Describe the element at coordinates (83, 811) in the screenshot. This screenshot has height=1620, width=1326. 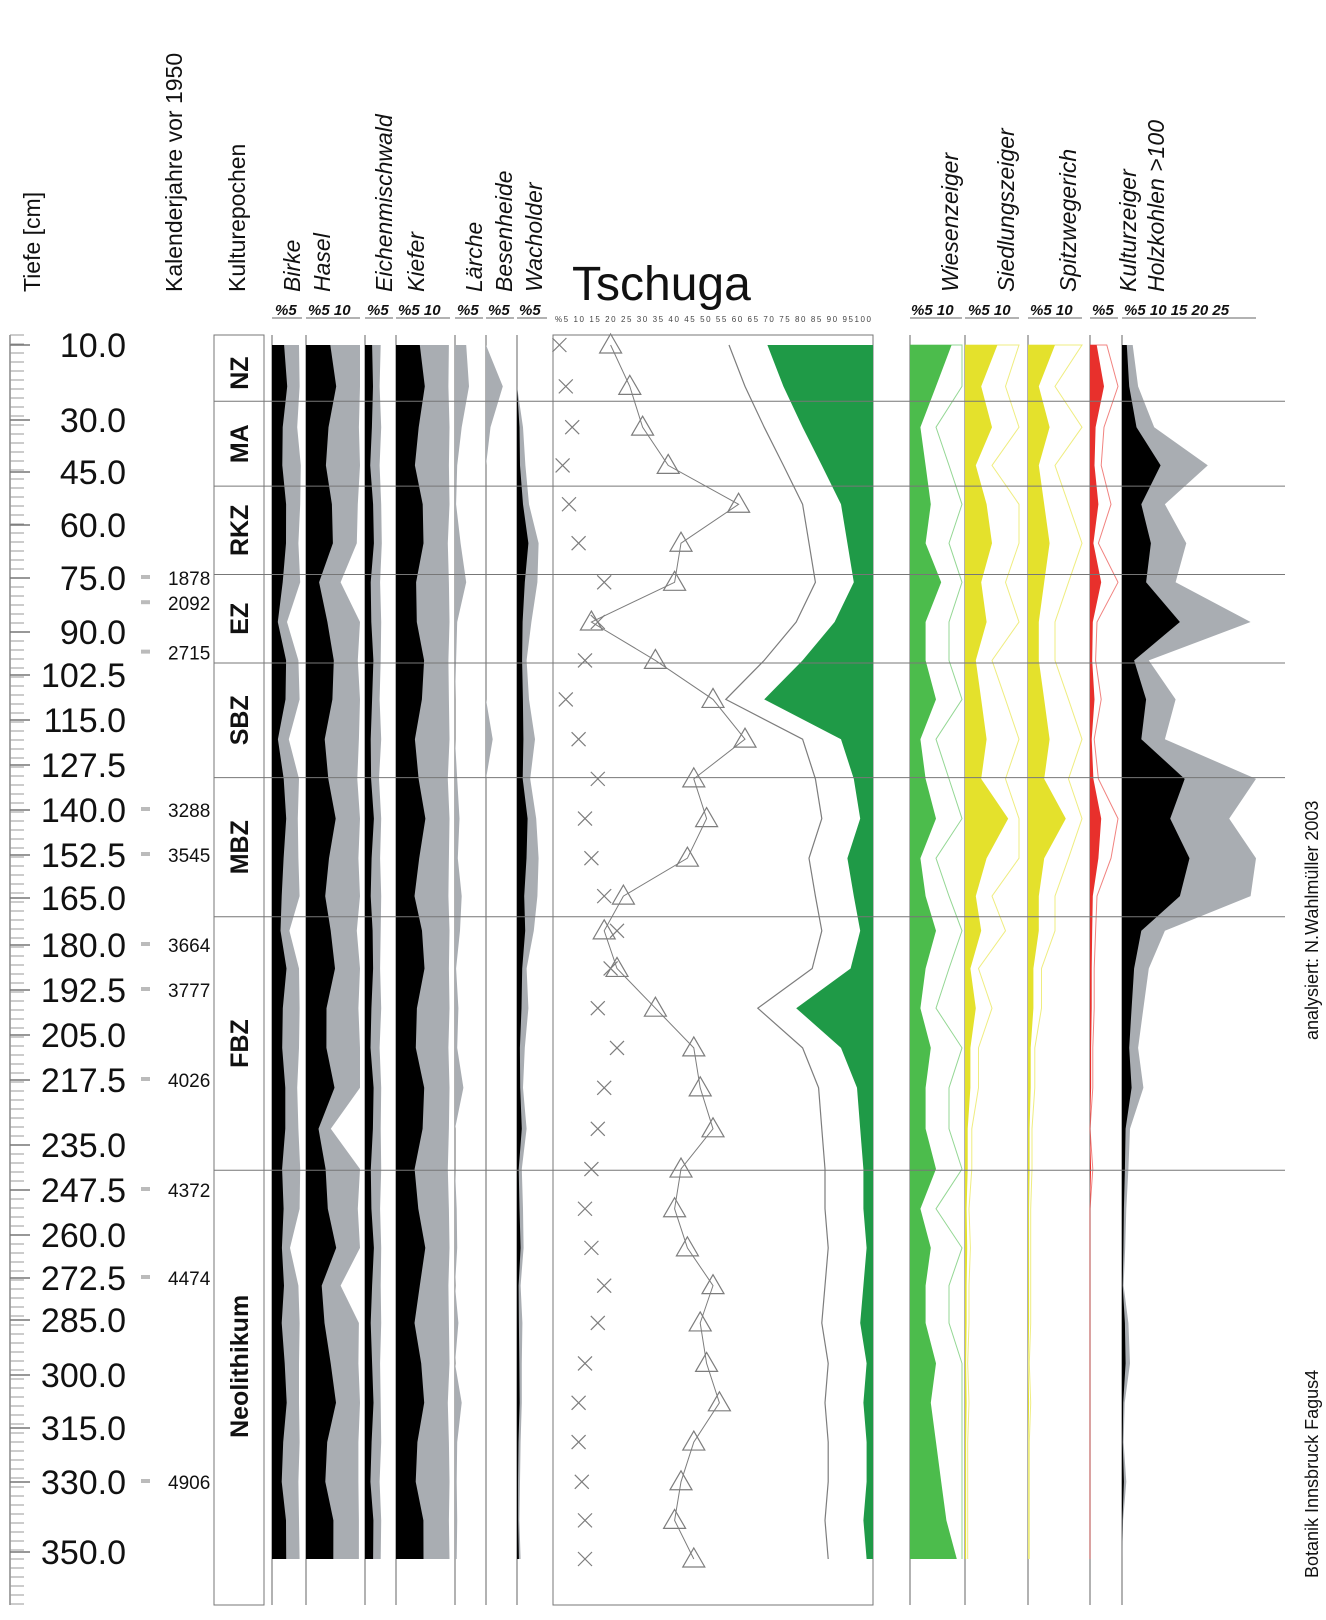
I see `depth-tick-label: 140.0` at that location.